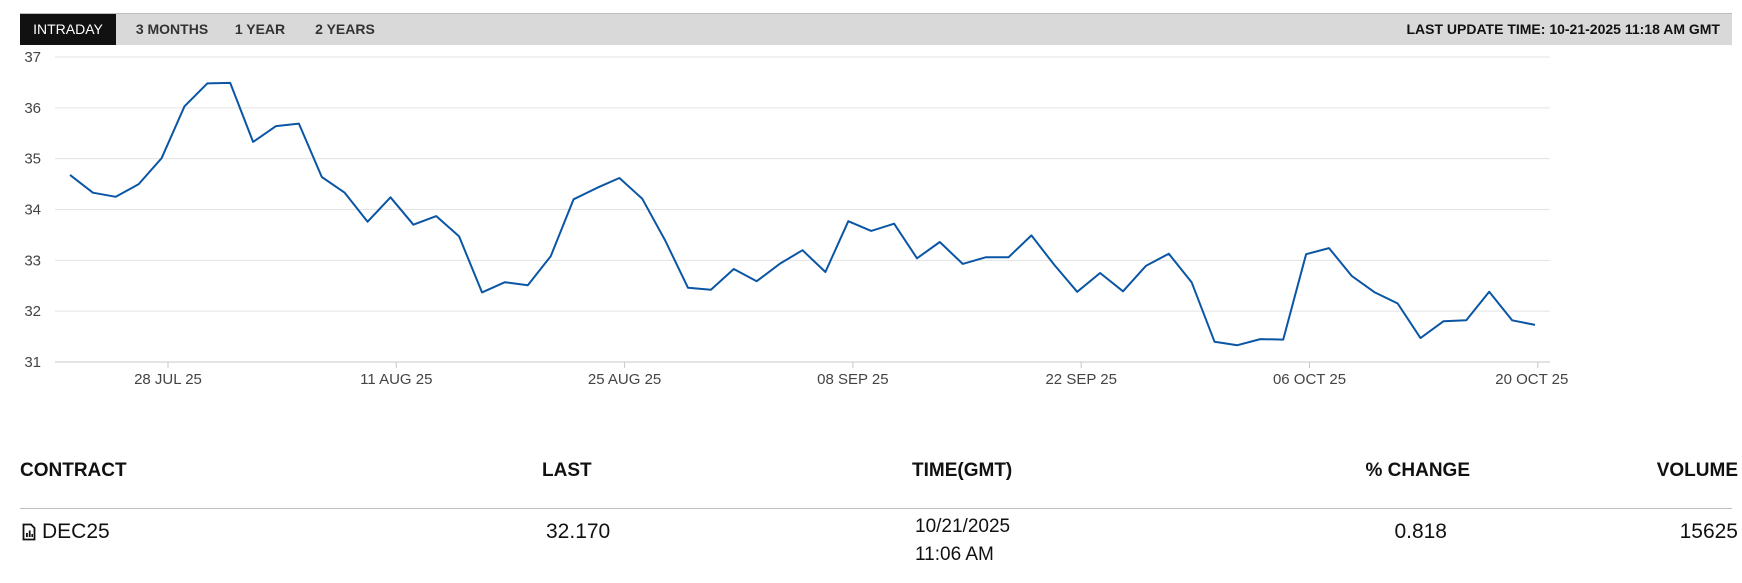  Describe the element at coordinates (1417, 470) in the screenshot. I see `header-percent-change: % CHANGE` at that location.